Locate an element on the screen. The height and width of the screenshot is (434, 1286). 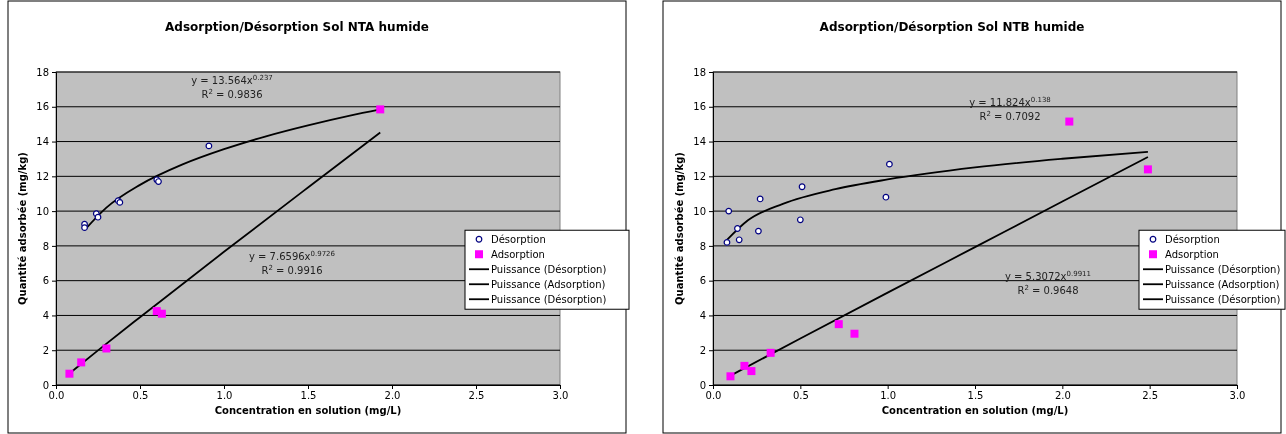
annotation: R$^{2}$ = 0.9916 is located at coordinates (292, 270).